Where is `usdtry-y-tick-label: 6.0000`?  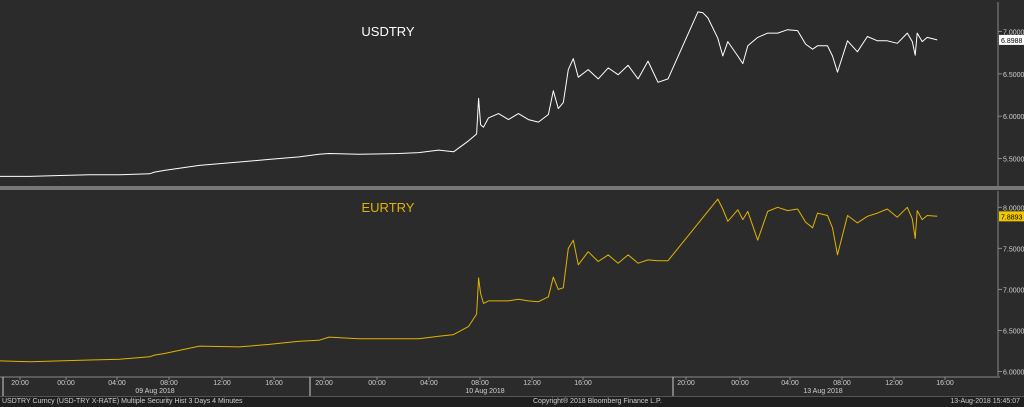
usdtry-y-tick-label: 6.0000 is located at coordinates (1013, 117).